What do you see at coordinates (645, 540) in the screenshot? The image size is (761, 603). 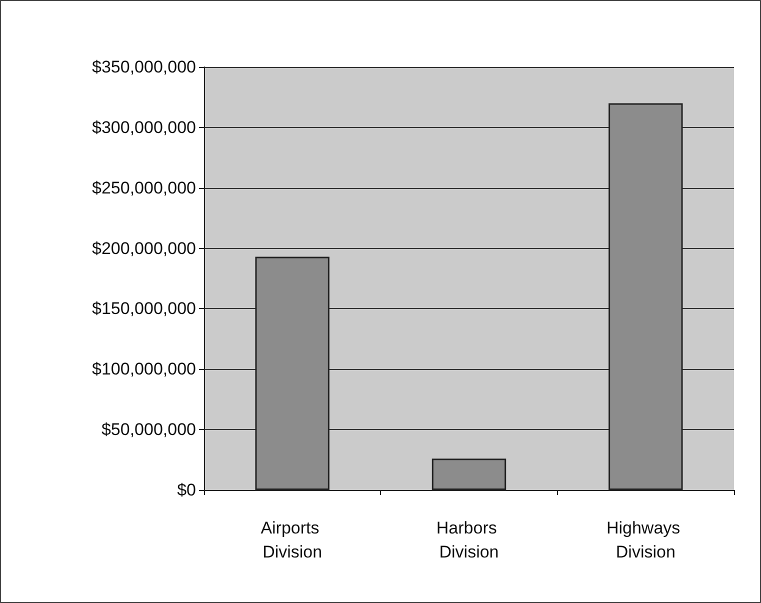 I see `x-tick-label: Highways Division` at bounding box center [645, 540].